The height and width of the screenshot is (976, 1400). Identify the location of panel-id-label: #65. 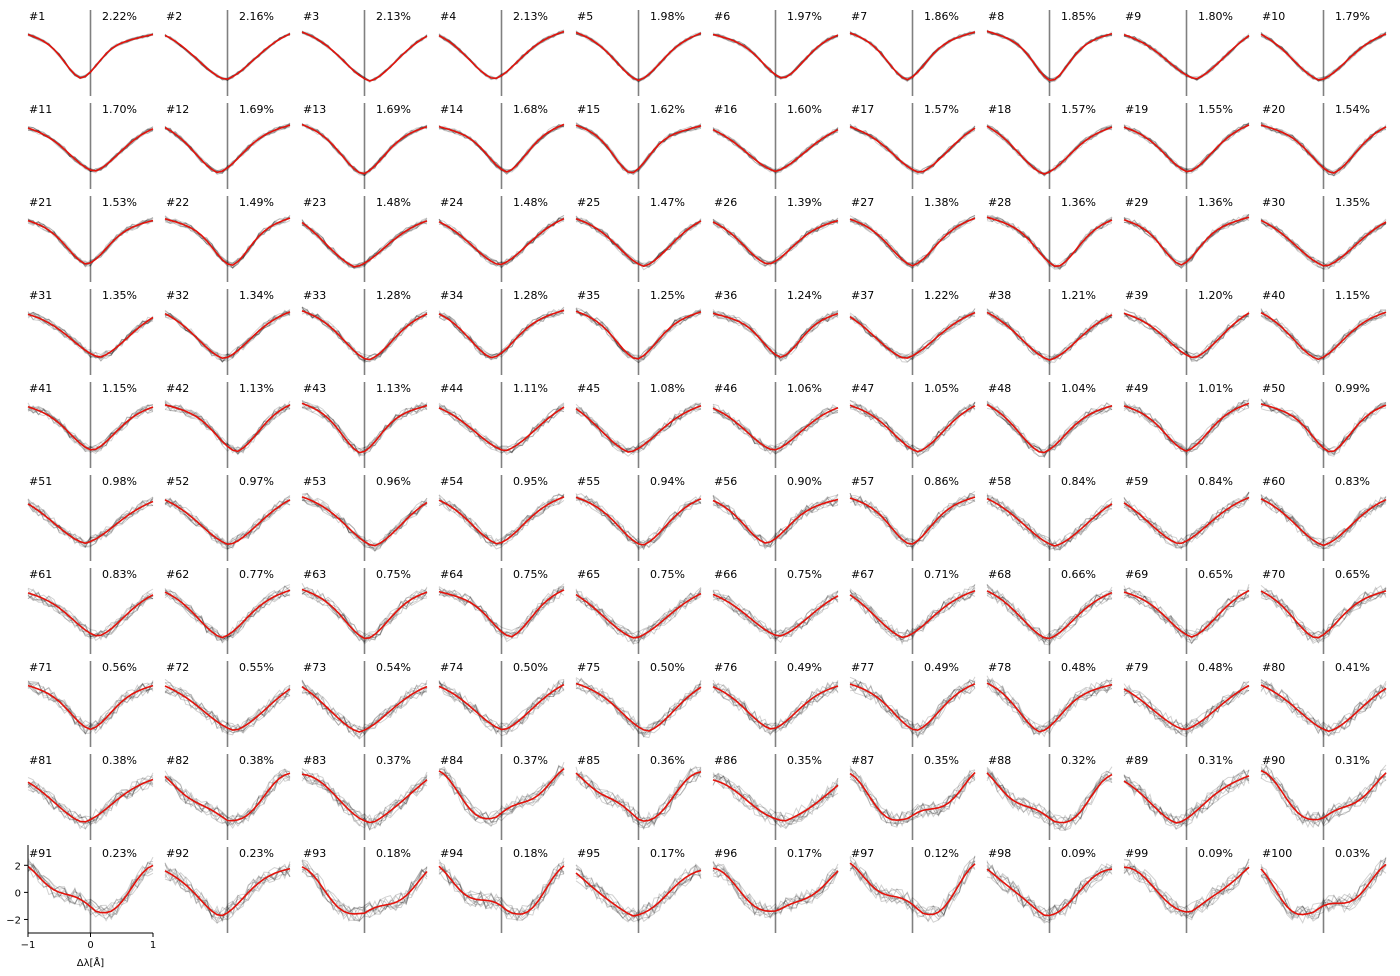
(588, 574).